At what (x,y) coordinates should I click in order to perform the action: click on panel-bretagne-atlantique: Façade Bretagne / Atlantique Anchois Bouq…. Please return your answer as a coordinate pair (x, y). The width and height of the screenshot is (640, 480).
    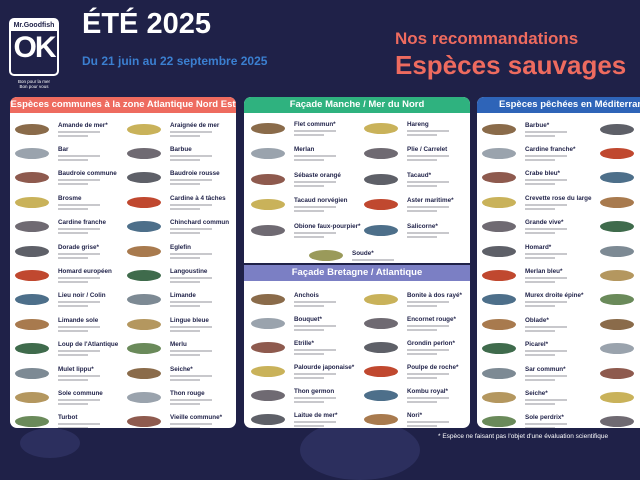
    Looking at the image, I should click on (357, 346).